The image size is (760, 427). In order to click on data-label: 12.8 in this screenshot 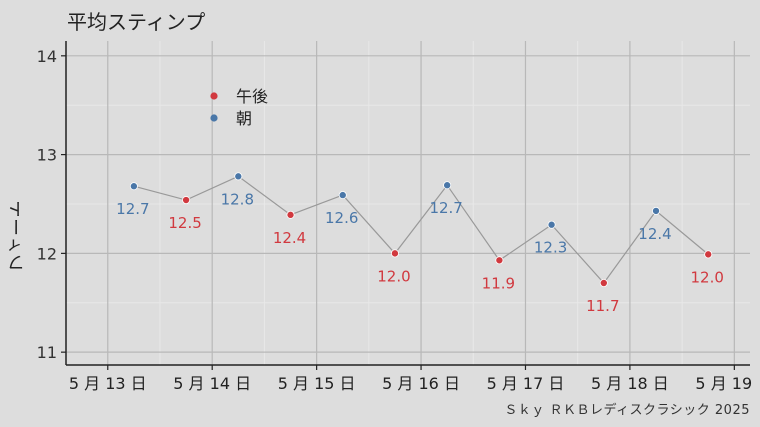, I will do `click(237, 199)`.